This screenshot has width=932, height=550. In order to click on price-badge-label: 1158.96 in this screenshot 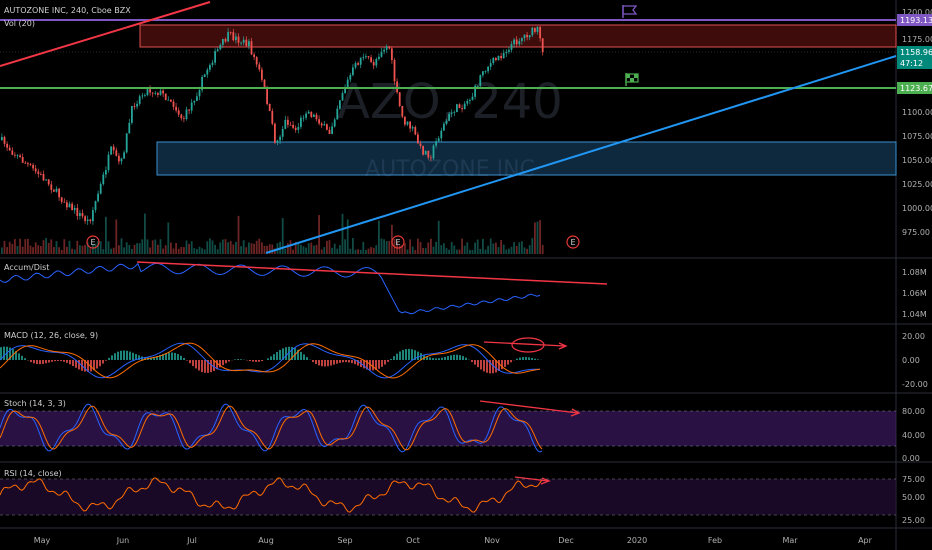, I will do `click(916, 52)`.